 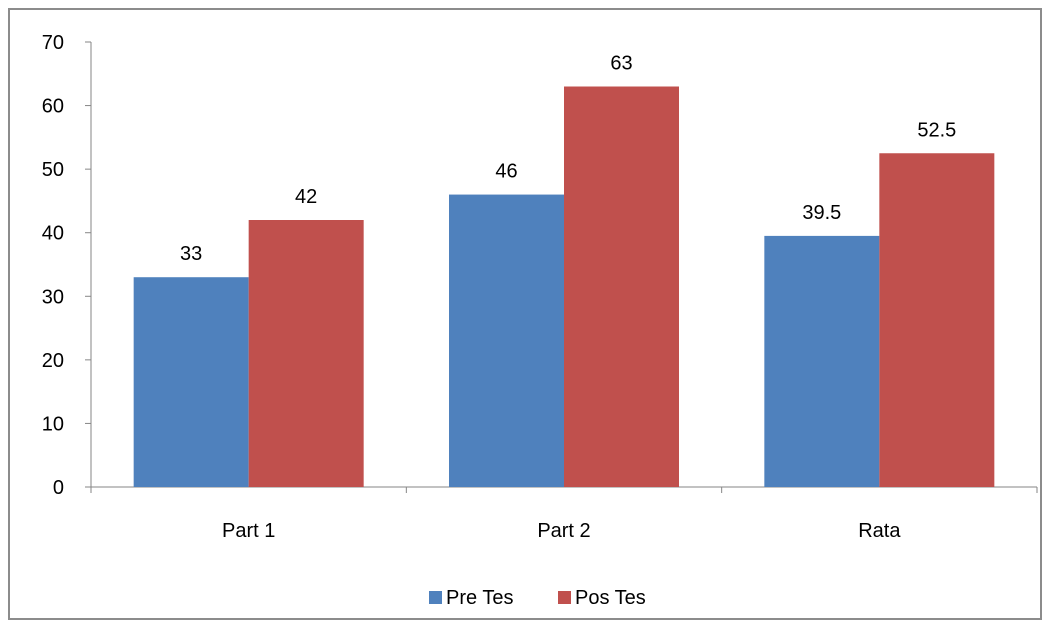 I want to click on x-tick-label: Part 2, so click(x=563, y=531).